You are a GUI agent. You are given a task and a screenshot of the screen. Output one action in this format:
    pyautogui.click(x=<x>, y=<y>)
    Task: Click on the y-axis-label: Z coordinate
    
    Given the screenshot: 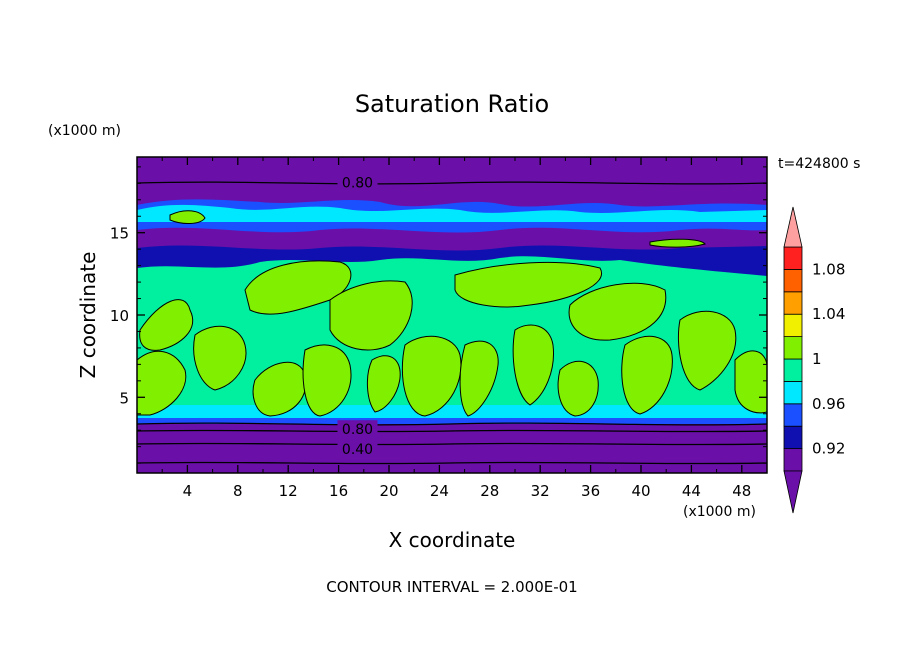 What is the action you would take?
    pyautogui.click(x=88, y=315)
    